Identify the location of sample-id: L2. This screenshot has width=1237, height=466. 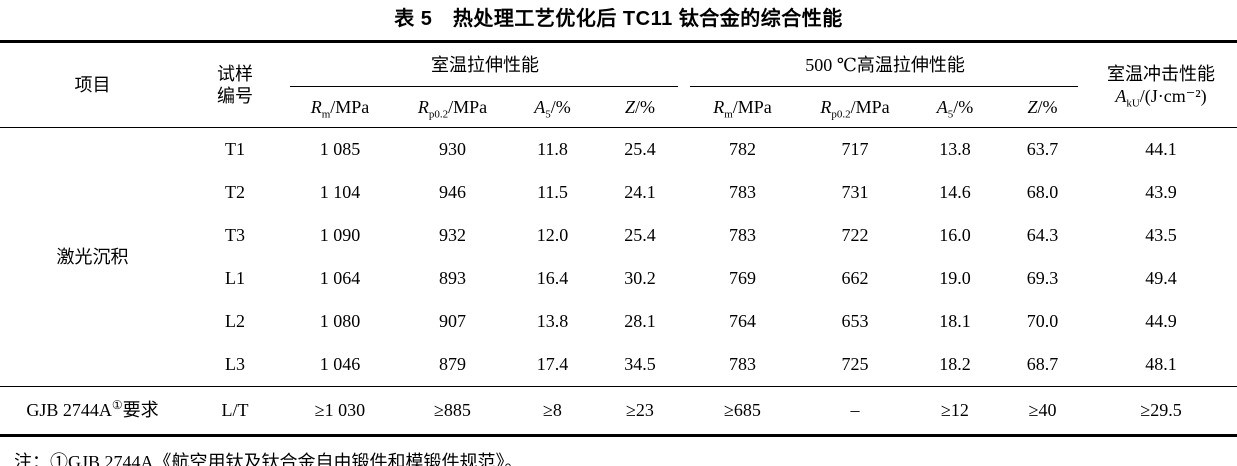
(235, 321).